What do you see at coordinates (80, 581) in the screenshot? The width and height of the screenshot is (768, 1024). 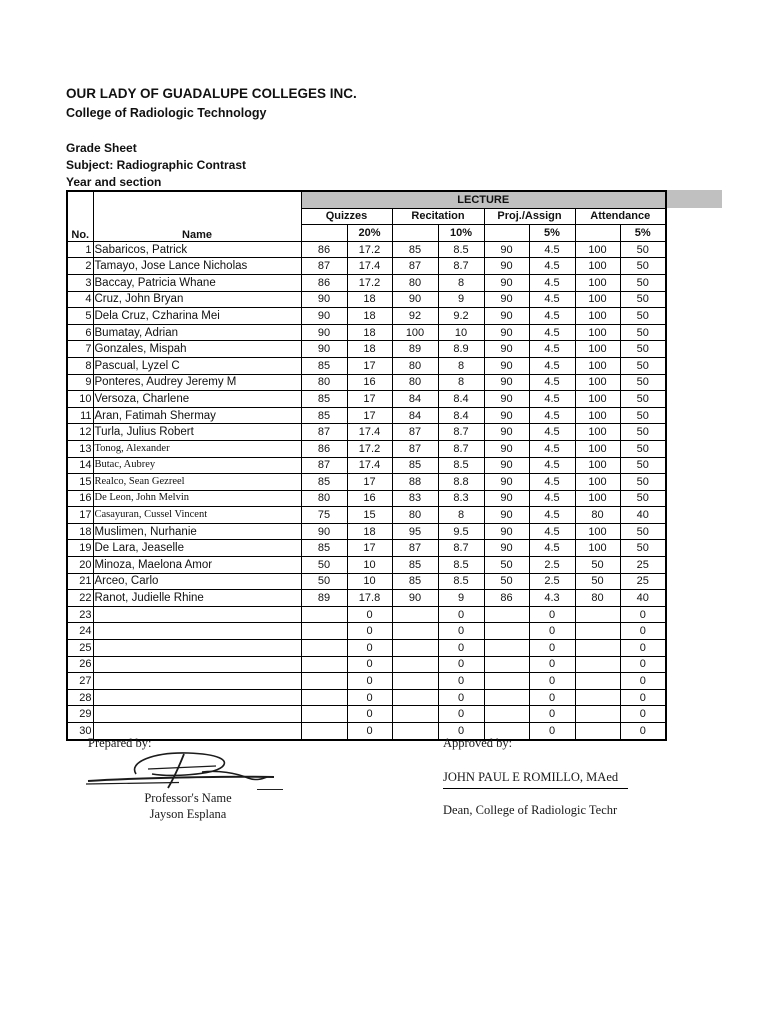 I see `row-number: 21` at bounding box center [80, 581].